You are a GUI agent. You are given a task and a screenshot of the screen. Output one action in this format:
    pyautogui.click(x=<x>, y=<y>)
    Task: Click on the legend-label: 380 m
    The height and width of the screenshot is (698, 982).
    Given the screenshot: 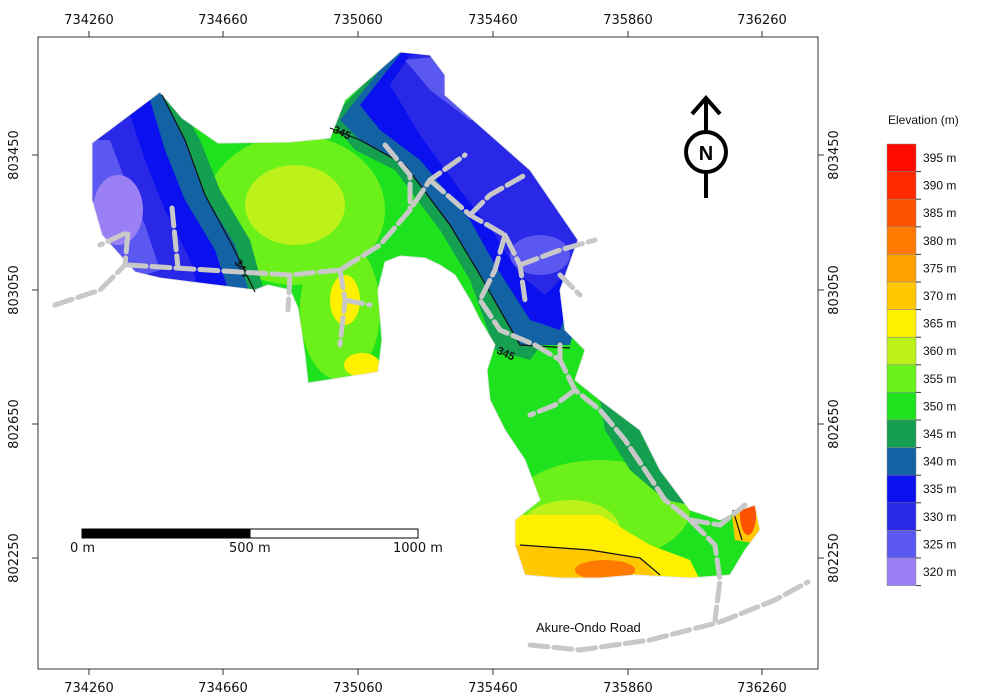 What is the action you would take?
    pyautogui.click(x=939, y=241)
    